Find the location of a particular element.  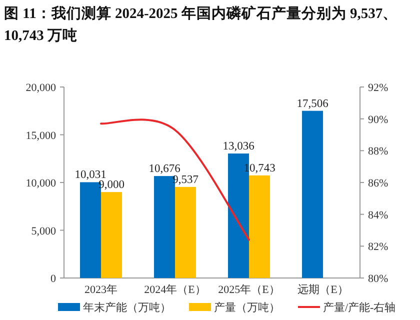

y2-tick-label: 88% is located at coordinates (378, 152).